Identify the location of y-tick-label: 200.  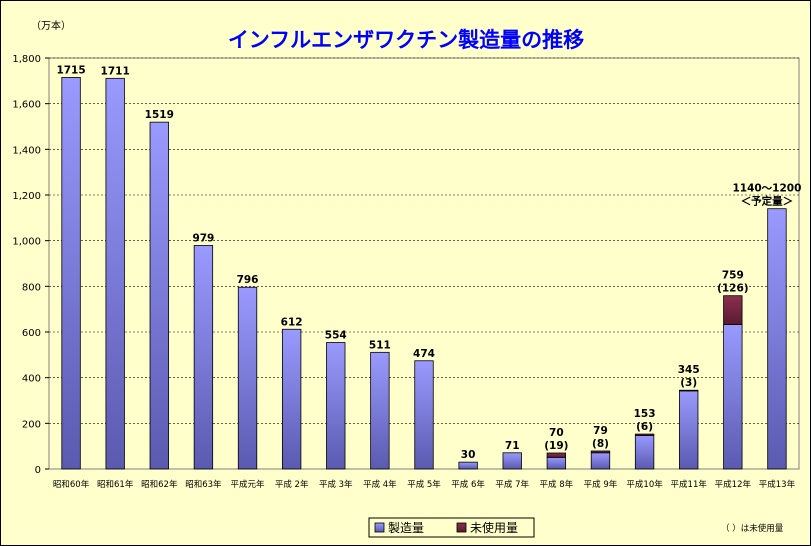
(31, 424).